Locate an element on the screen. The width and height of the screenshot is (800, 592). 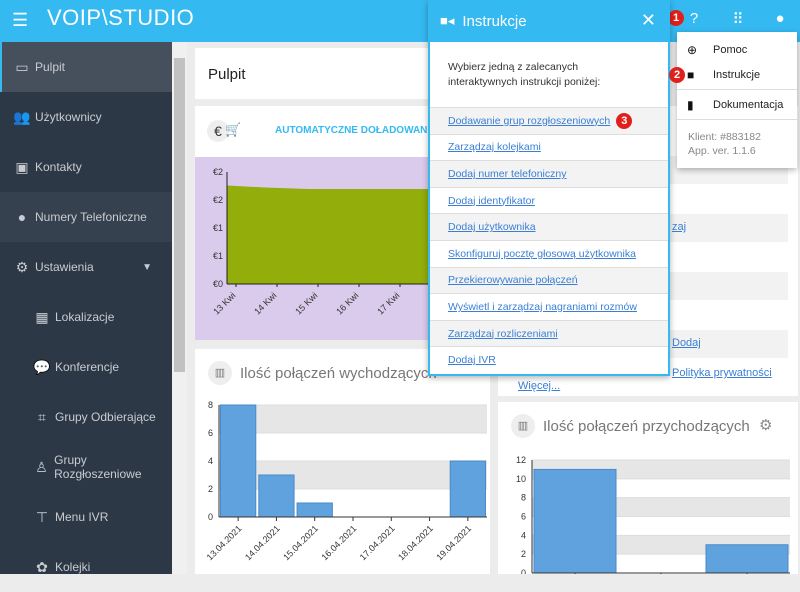
add-link: Dodaj is located at coordinates (686, 343).